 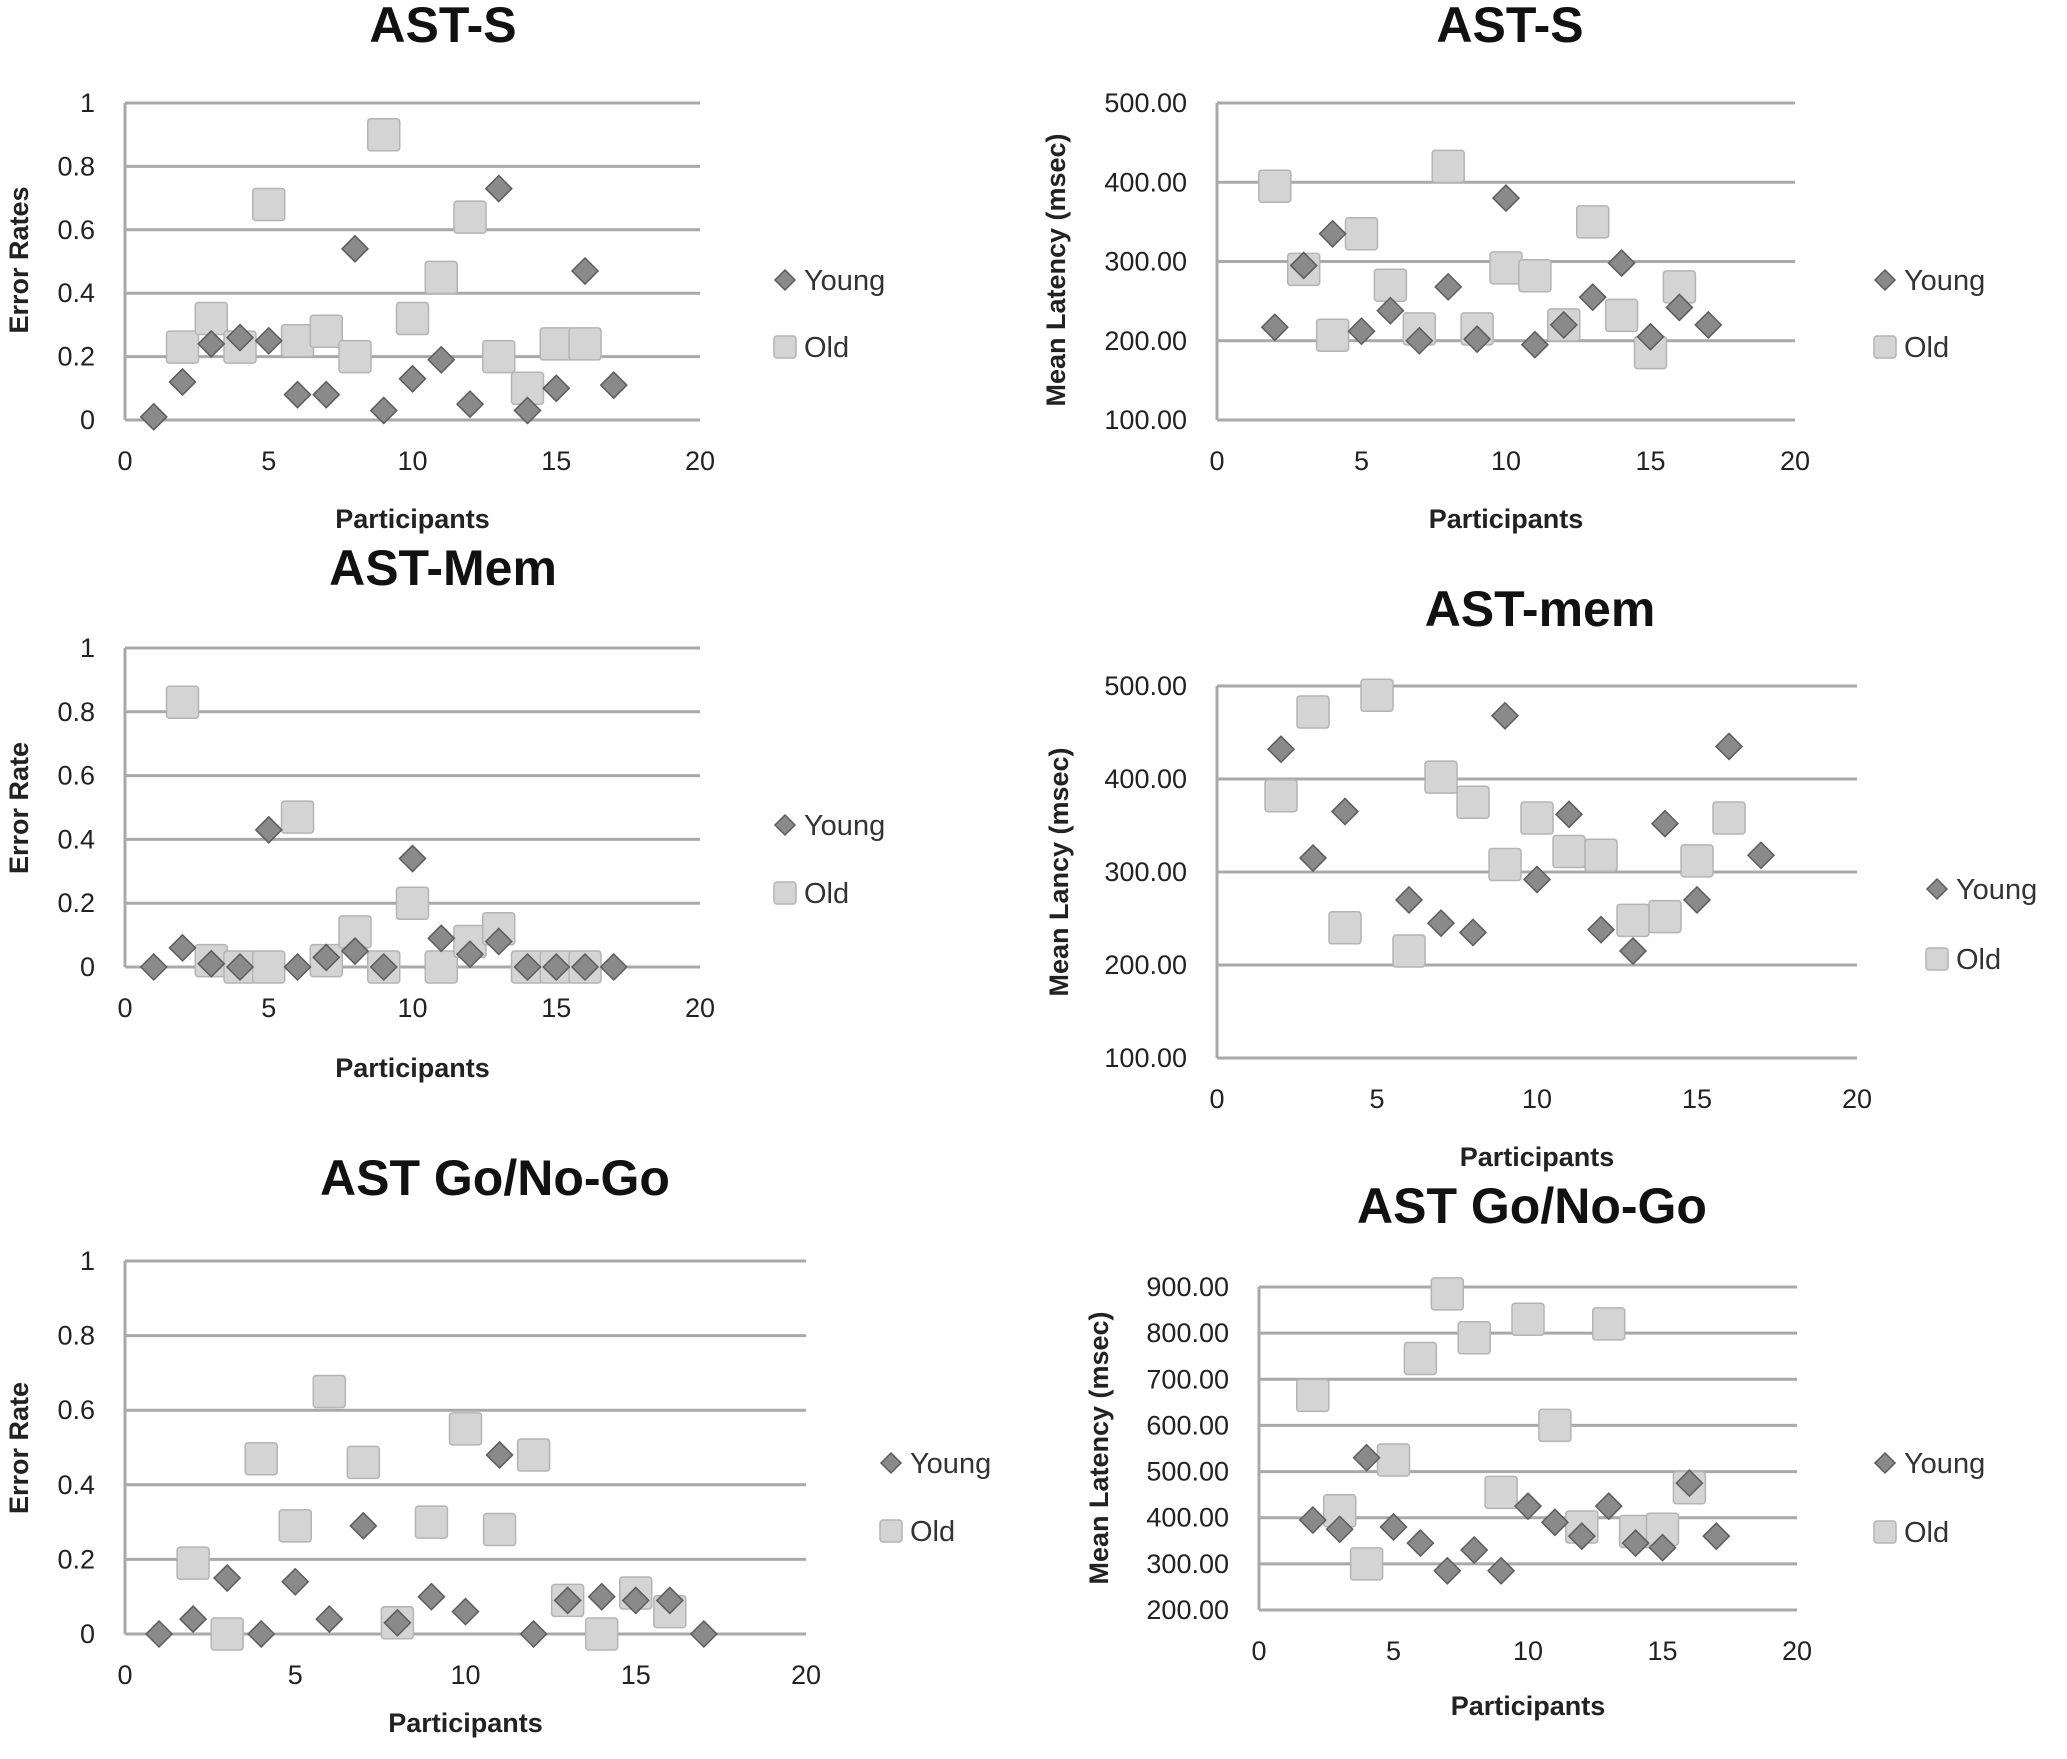 I want to click on chart-title: AST-mem, so click(x=1540, y=609).